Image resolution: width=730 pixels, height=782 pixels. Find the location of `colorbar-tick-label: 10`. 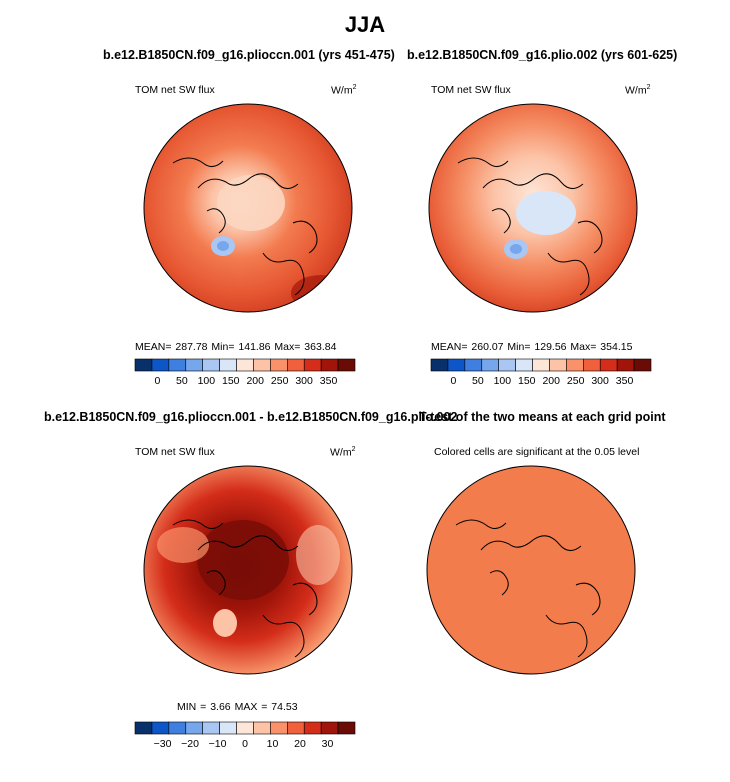

colorbar-tick-label: 10 is located at coordinates (273, 744).